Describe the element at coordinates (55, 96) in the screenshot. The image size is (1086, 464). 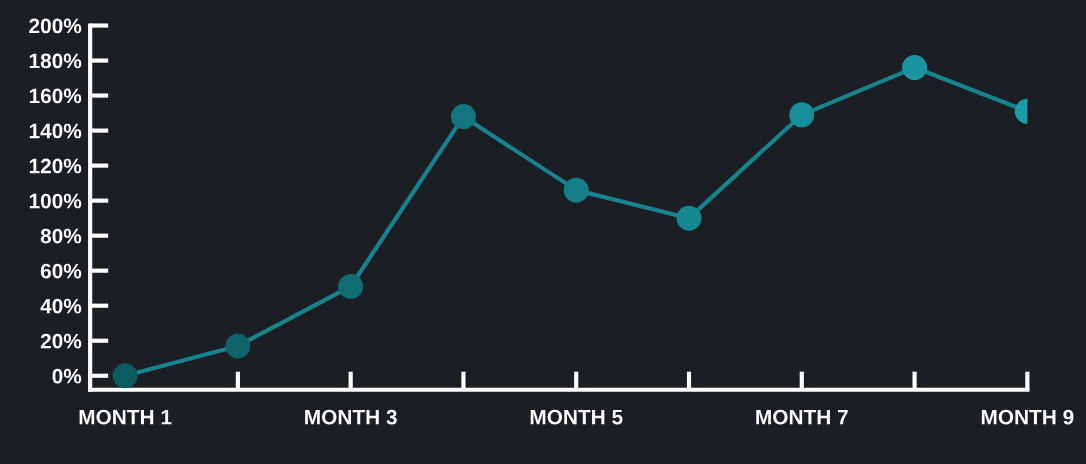
I see `y-tick-label: 160%` at that location.